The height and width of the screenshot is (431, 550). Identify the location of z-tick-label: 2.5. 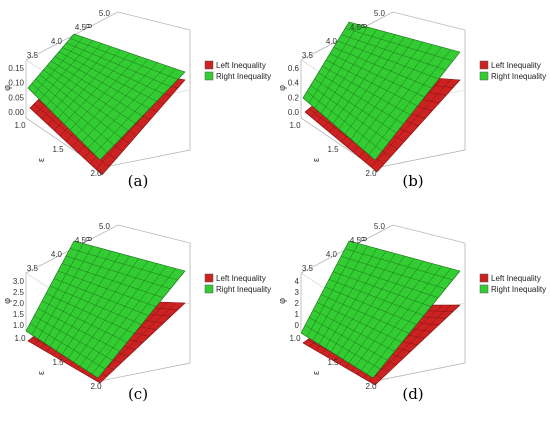
(19, 292).